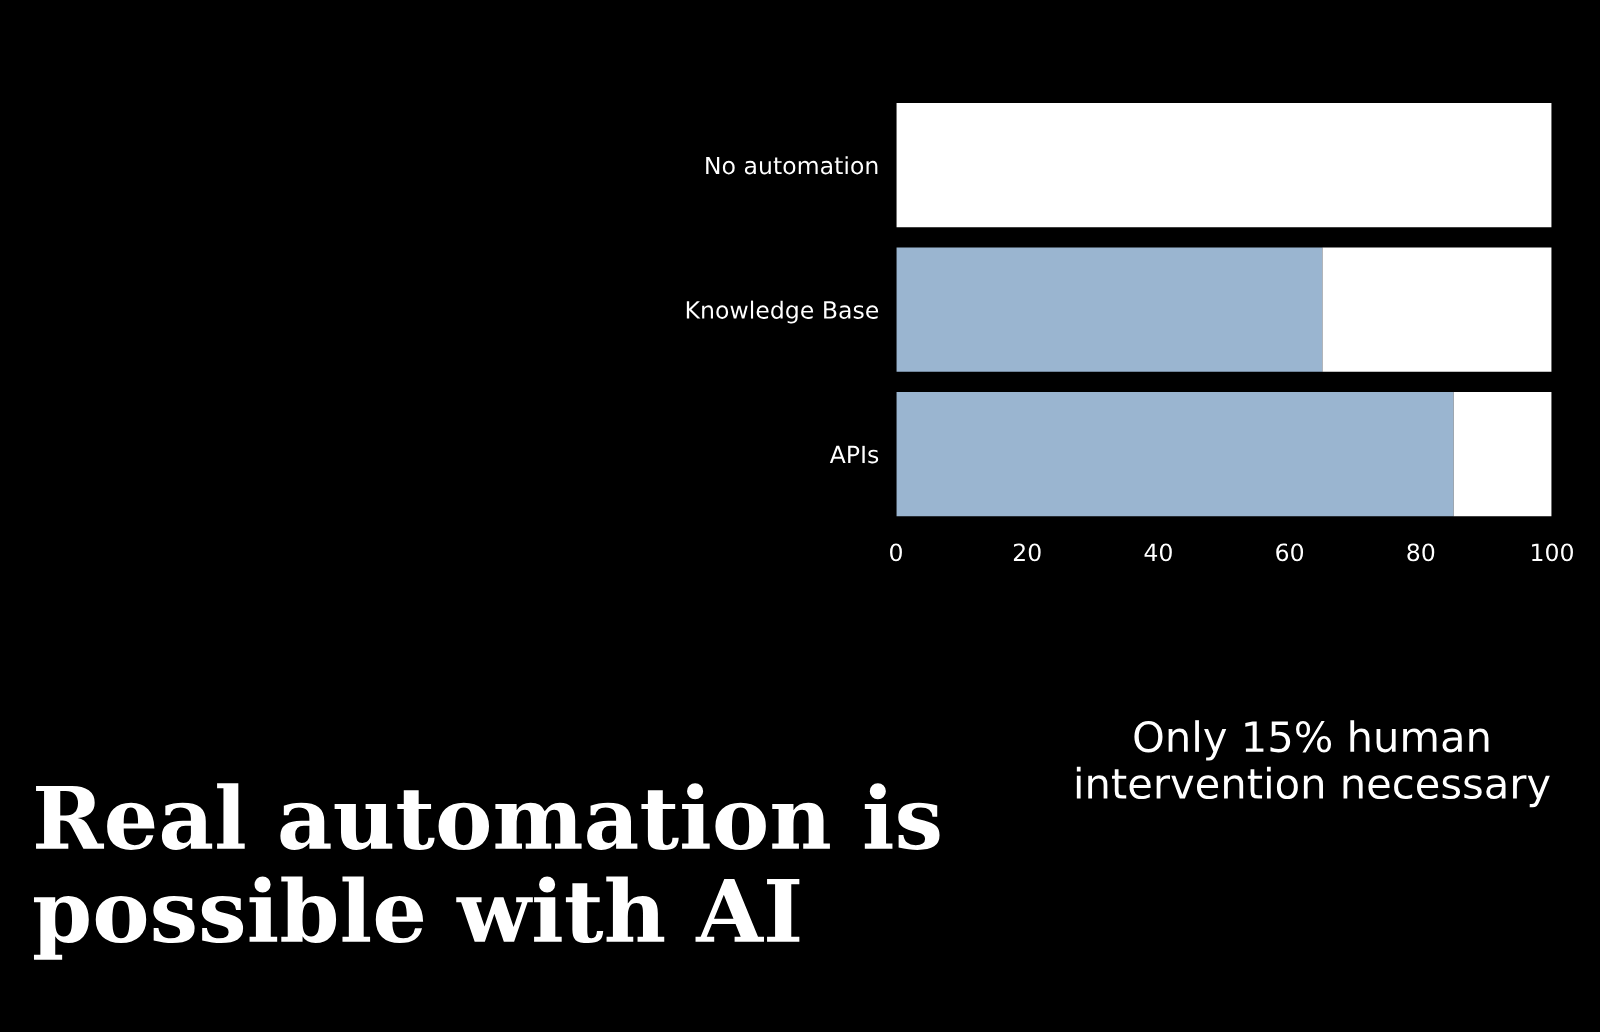 Image resolution: width=1600 pixels, height=1032 pixels. Describe the element at coordinates (854, 454) in the screenshot. I see `y-tick-label: APIs` at that location.